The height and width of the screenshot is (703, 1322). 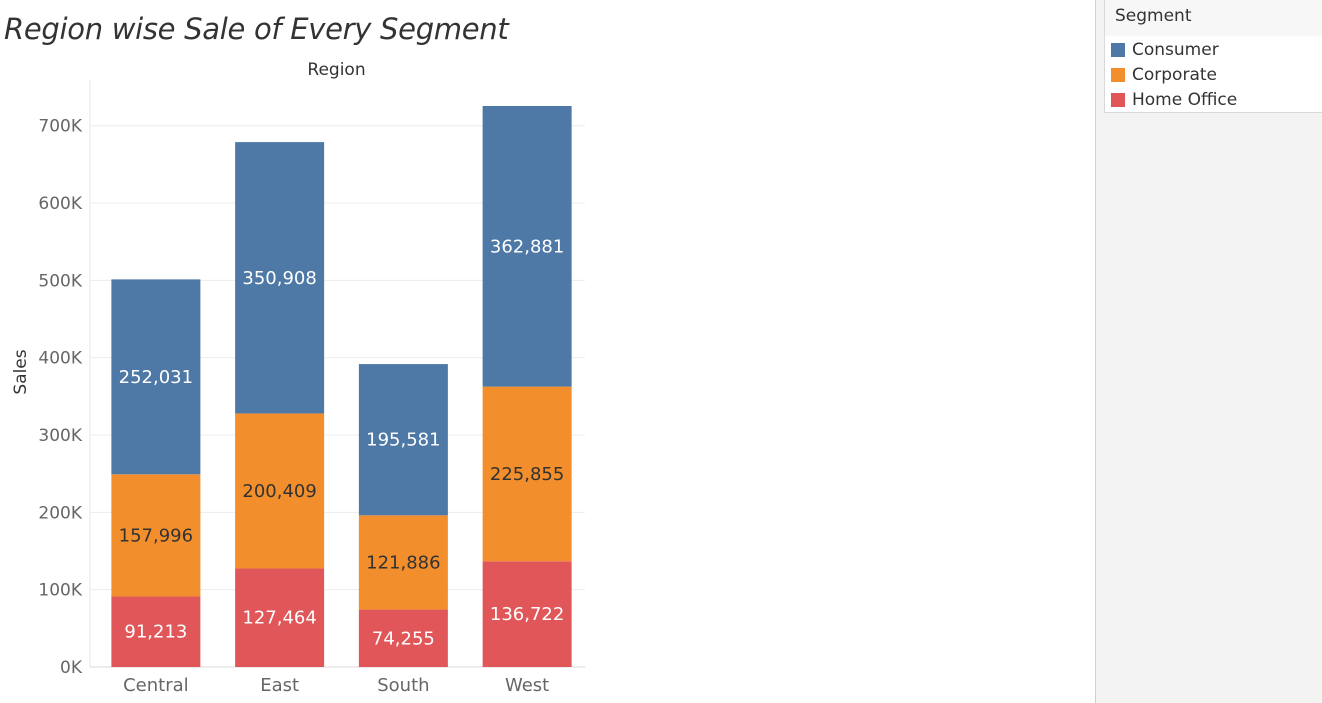 I want to click on legend-label: Consumer, so click(x=1175, y=50).